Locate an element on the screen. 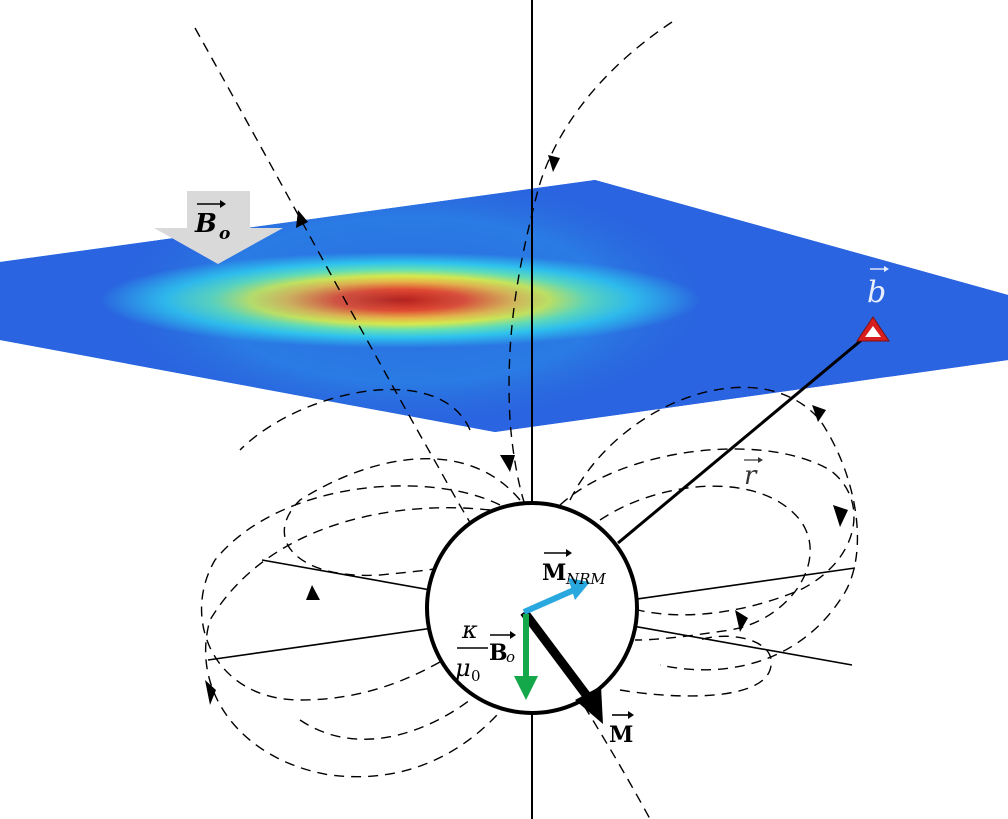 This screenshot has width=1008, height=819. inducing-field-label: B o is located at coordinates (212, 222).